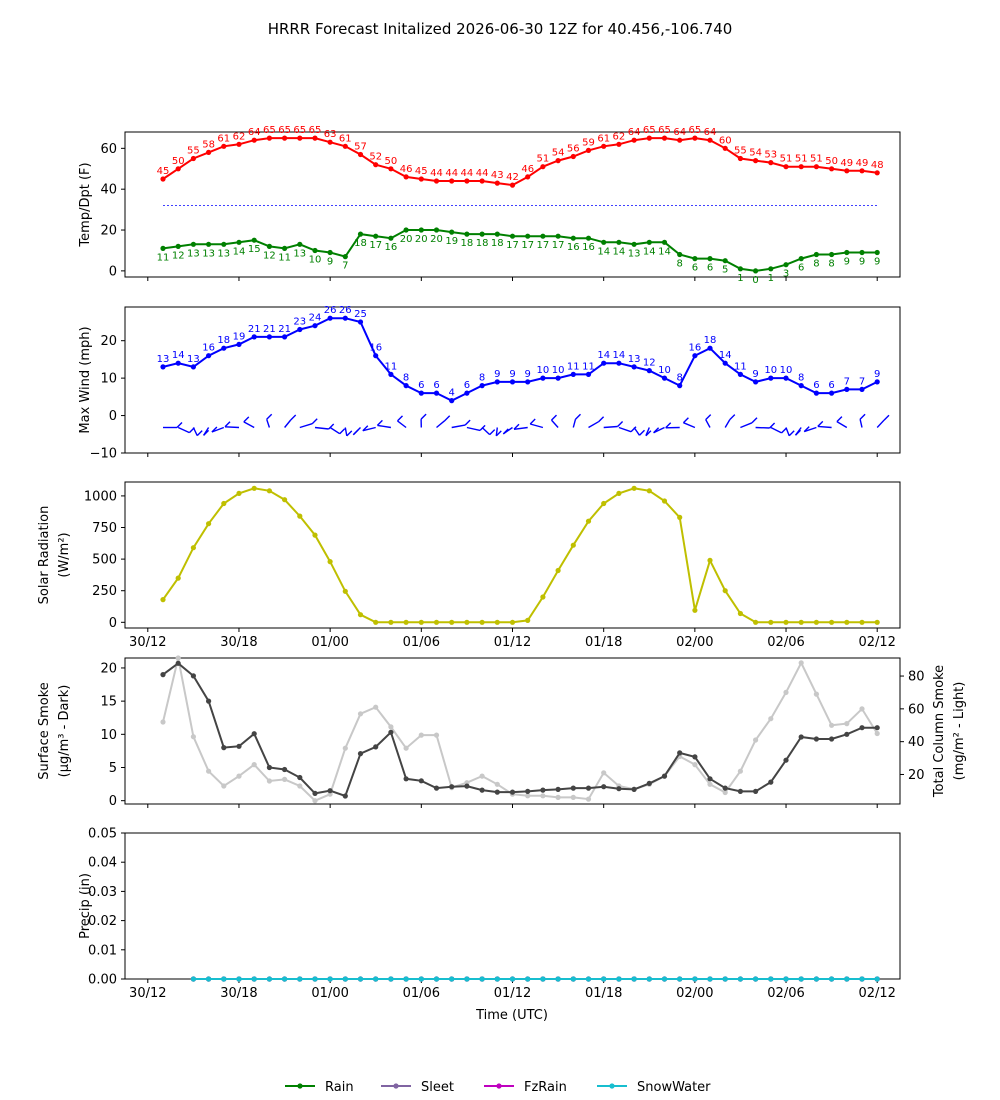 This screenshot has height=1100, width=1000. I want to click on solar-radiation-line, so click(520, 555).